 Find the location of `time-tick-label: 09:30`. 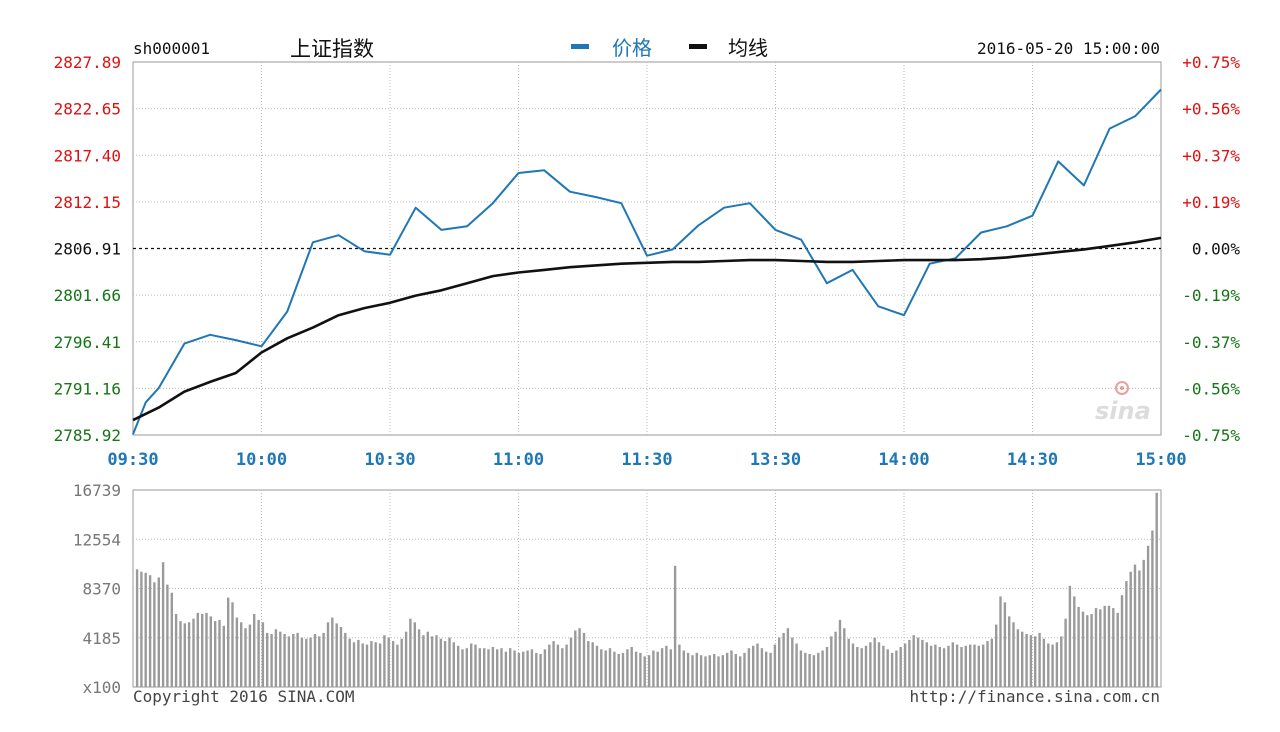

time-tick-label: 09:30 is located at coordinates (132, 460).